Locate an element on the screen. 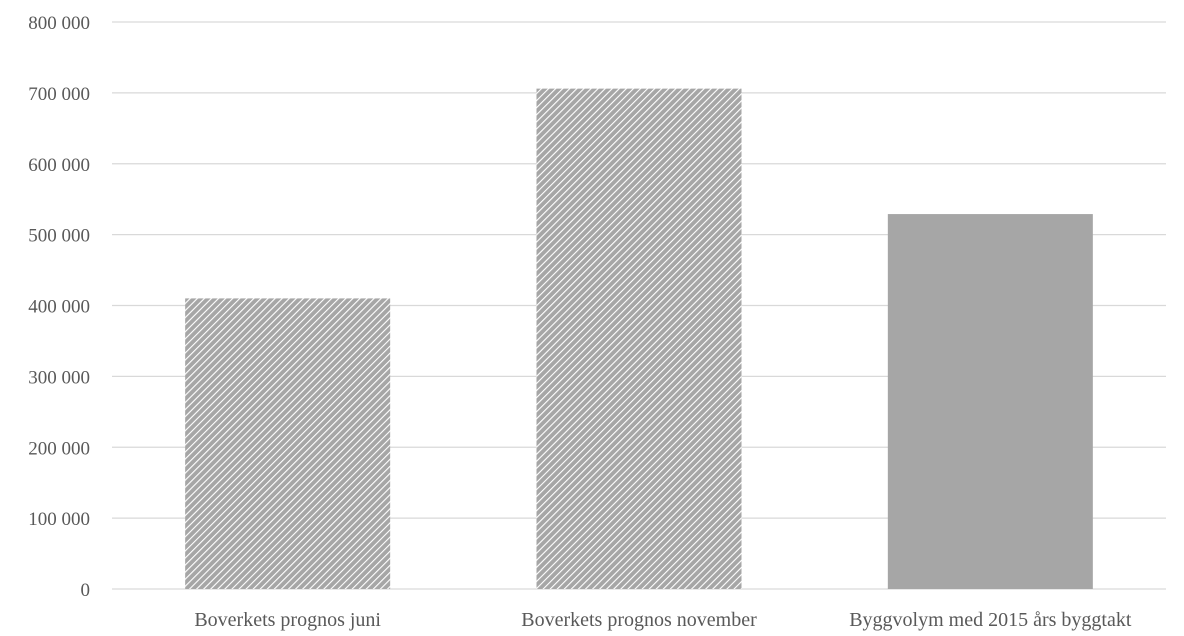  y-tick-label: 400 000 is located at coordinates (59, 307).